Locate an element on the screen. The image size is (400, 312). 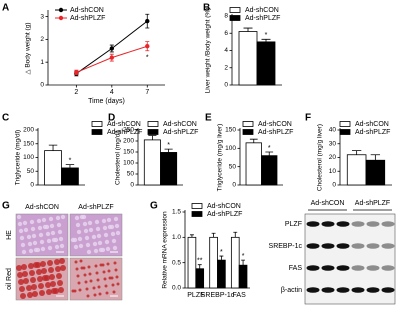
y-tick-label: 40 is located at coordinates (333, 130).